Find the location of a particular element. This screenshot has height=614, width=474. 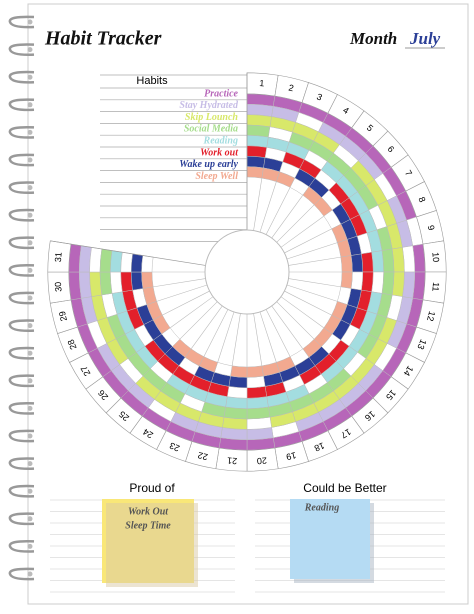

day-label: 17 is located at coordinates (346, 434).